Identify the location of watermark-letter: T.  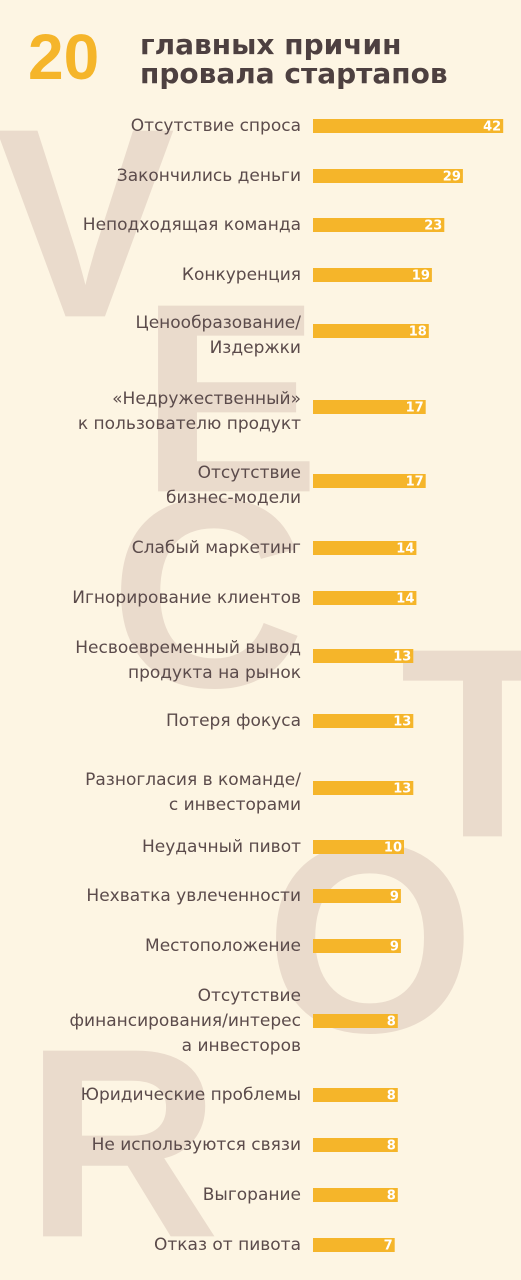
(460, 743).